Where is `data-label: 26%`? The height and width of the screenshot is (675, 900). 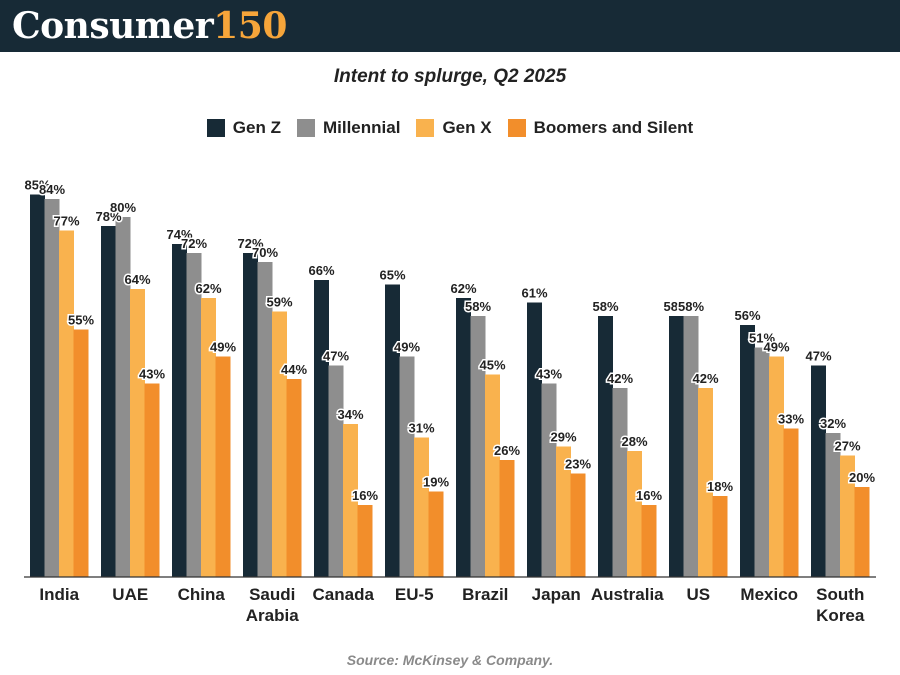 data-label: 26% is located at coordinates (507, 450).